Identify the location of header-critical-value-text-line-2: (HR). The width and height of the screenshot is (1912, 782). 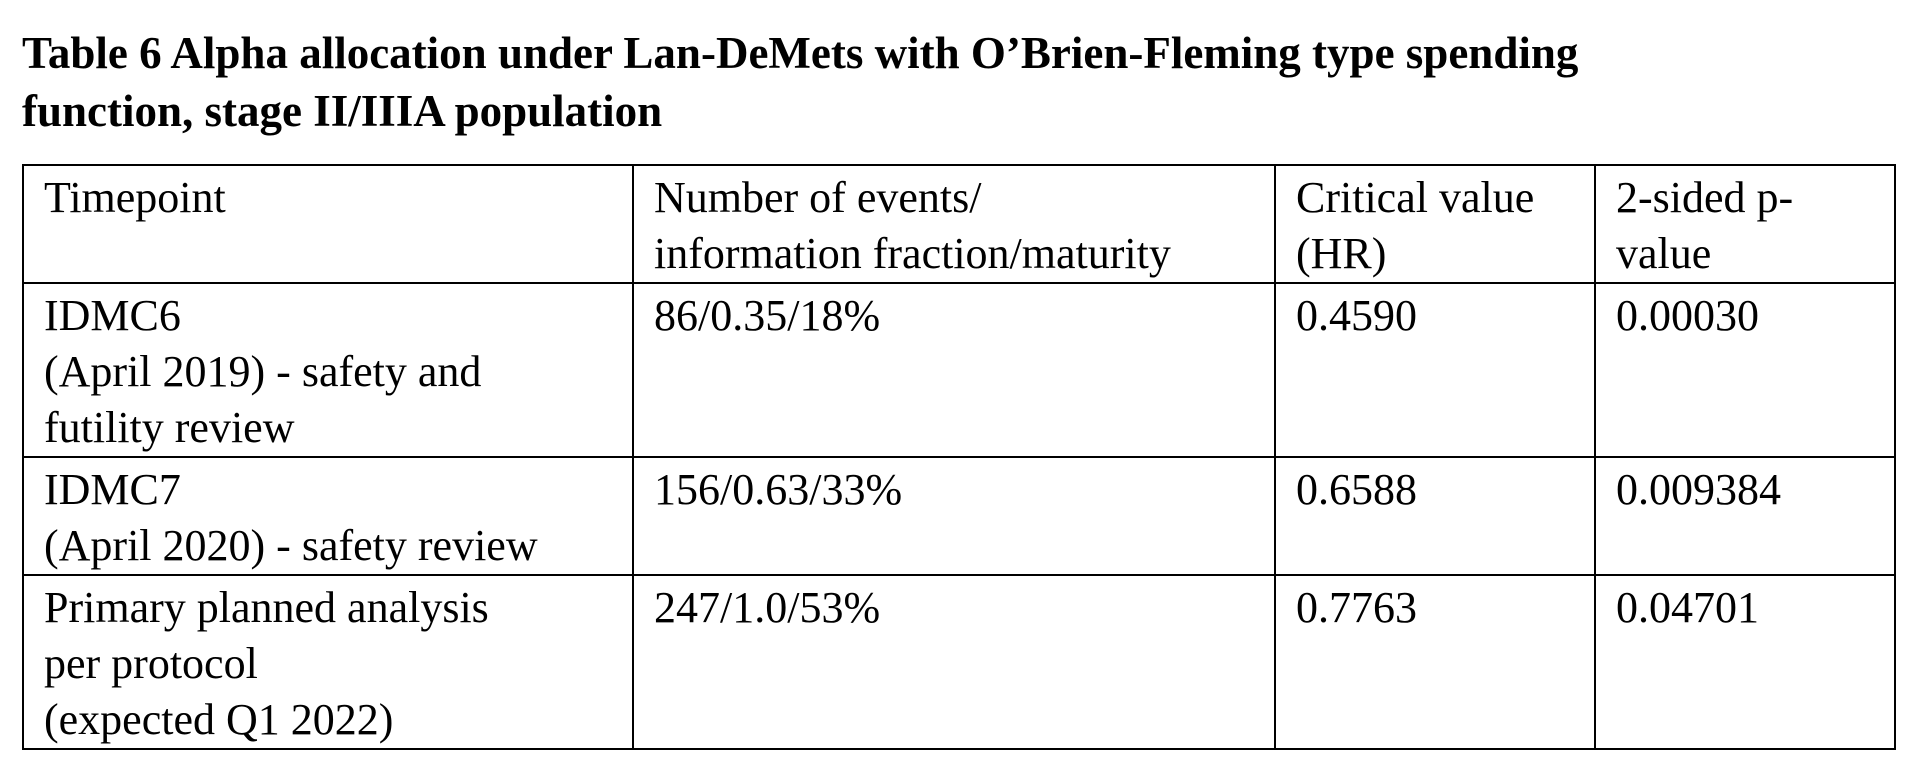
(1341, 253).